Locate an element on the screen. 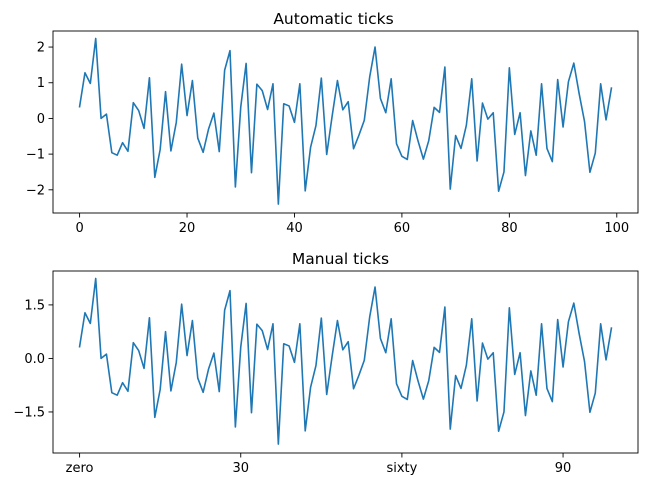  x-tick-label: 90 is located at coordinates (563, 468).